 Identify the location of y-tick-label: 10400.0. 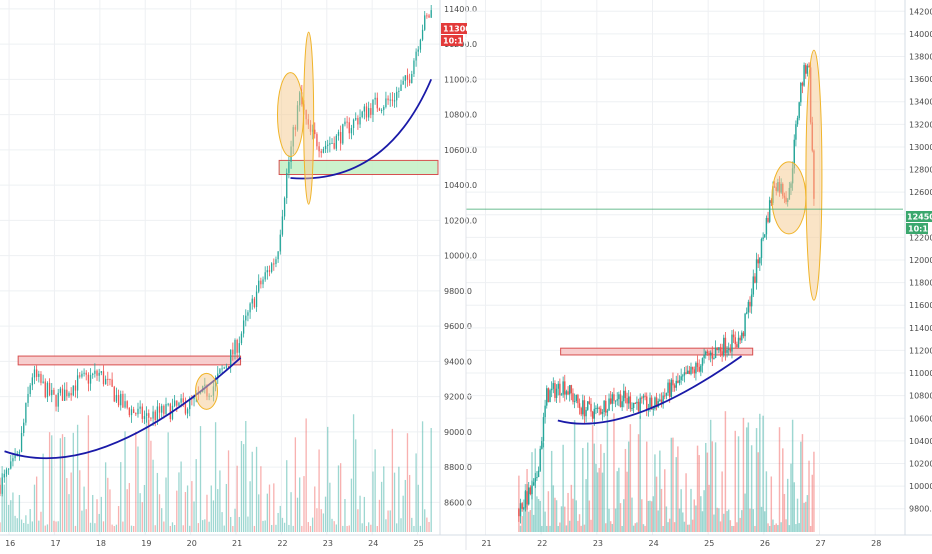
(920, 441).